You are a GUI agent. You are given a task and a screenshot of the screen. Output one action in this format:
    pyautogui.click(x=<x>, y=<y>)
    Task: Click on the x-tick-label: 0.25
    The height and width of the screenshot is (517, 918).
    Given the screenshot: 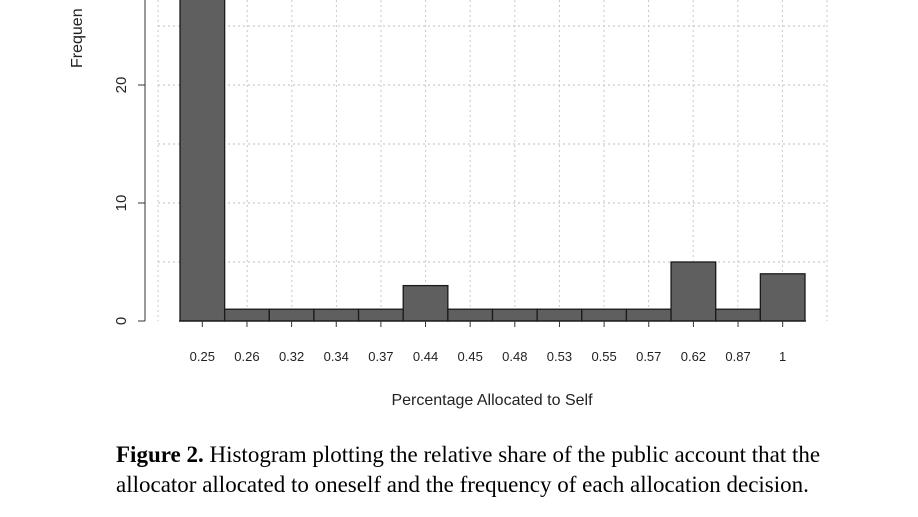 What is the action you would take?
    pyautogui.click(x=202, y=356)
    